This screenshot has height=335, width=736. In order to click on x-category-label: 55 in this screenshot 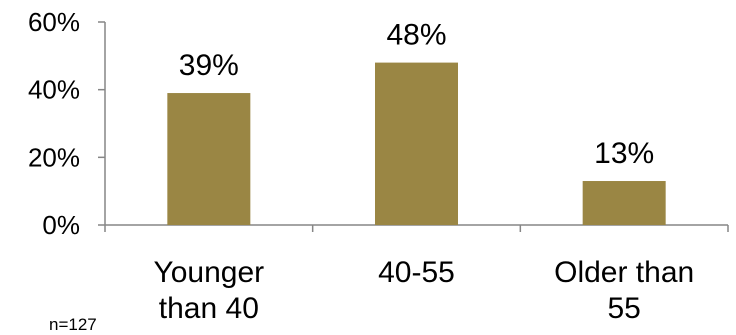, I will do `click(623, 308)`.